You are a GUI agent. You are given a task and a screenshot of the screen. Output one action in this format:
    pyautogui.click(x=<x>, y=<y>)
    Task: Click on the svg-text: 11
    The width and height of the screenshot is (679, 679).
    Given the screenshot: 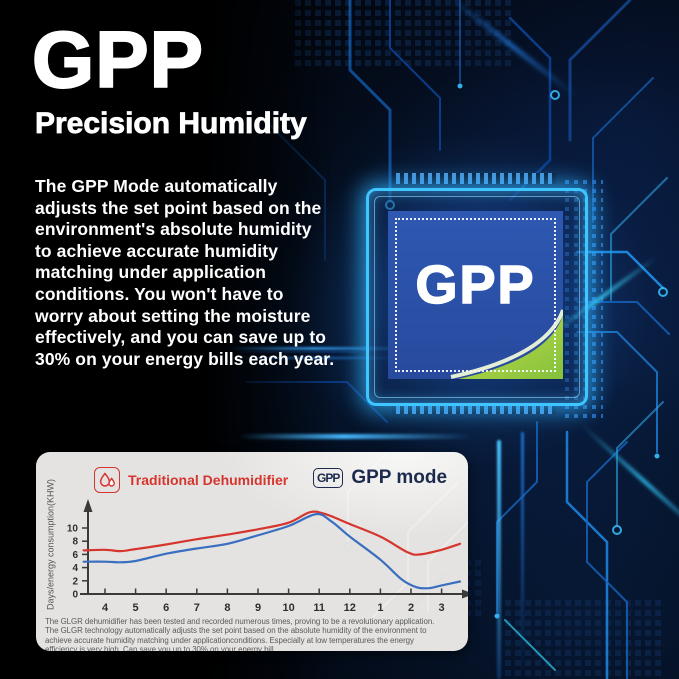 What is the action you would take?
    pyautogui.click(x=319, y=608)
    